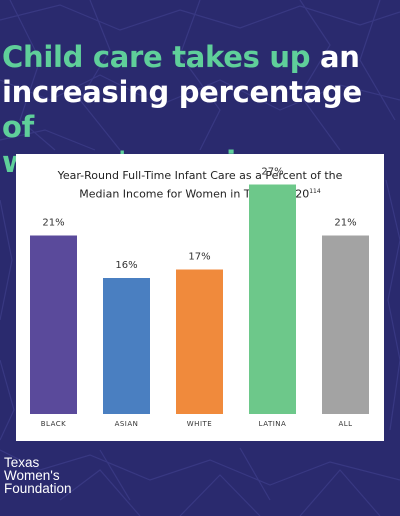 The height and width of the screenshot is (516, 400). I want to click on category-label: ASIAN, so click(127, 424).